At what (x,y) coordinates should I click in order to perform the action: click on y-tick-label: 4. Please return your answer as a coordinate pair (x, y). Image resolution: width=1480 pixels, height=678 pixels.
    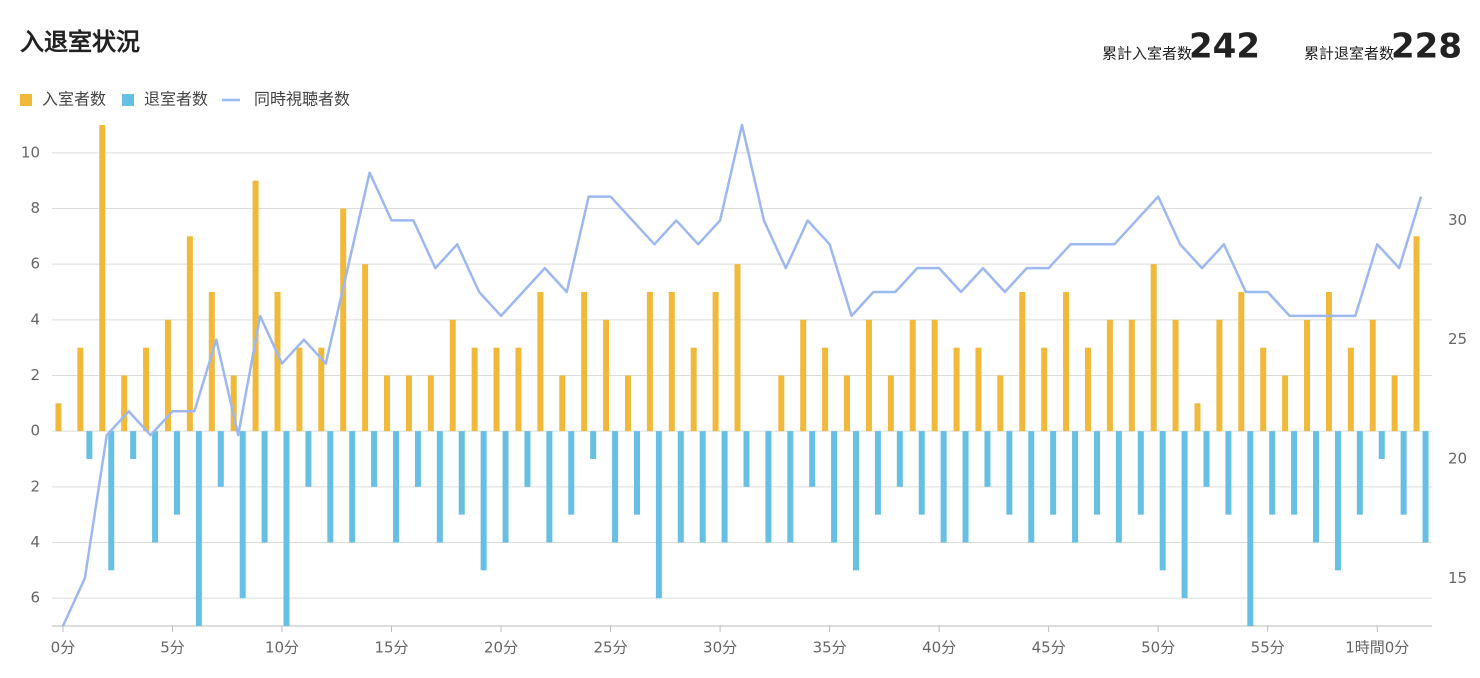
    Looking at the image, I should click on (35, 542).